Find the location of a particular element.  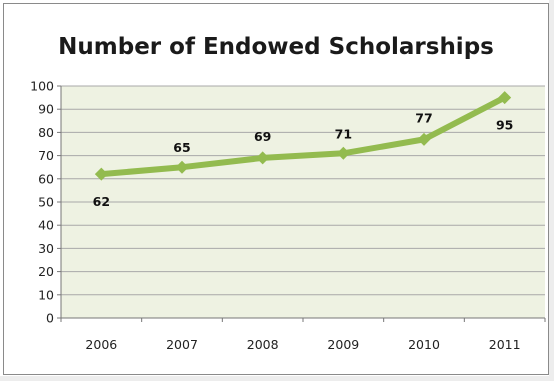

y-tick-label: 50 is located at coordinates (46, 202).